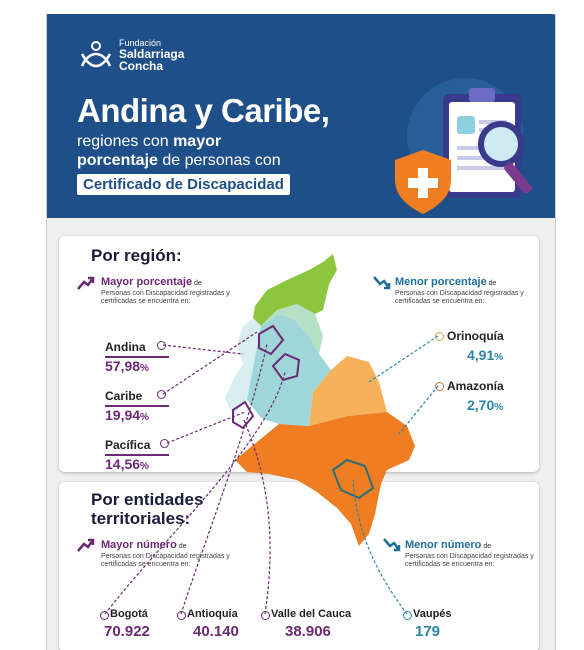  What do you see at coordinates (127, 631) in the screenshot?
I see `entity-bogota-value: 70.922` at bounding box center [127, 631].